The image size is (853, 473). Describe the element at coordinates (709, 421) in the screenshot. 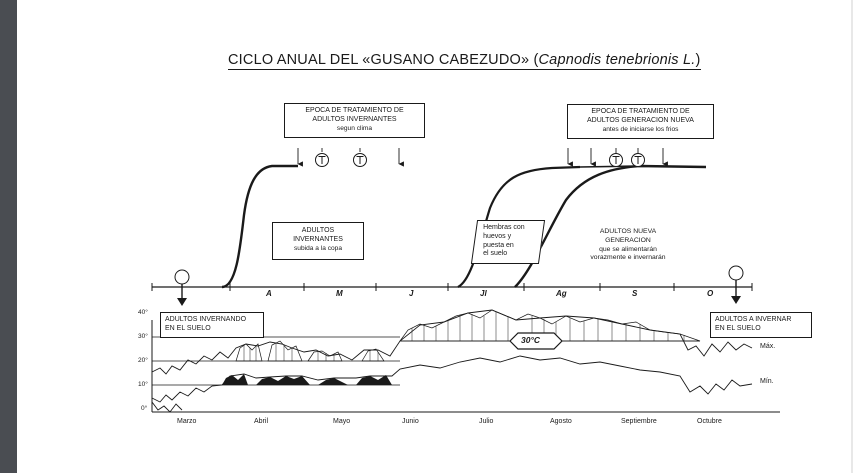

I see `month-name: Octubre` at that location.